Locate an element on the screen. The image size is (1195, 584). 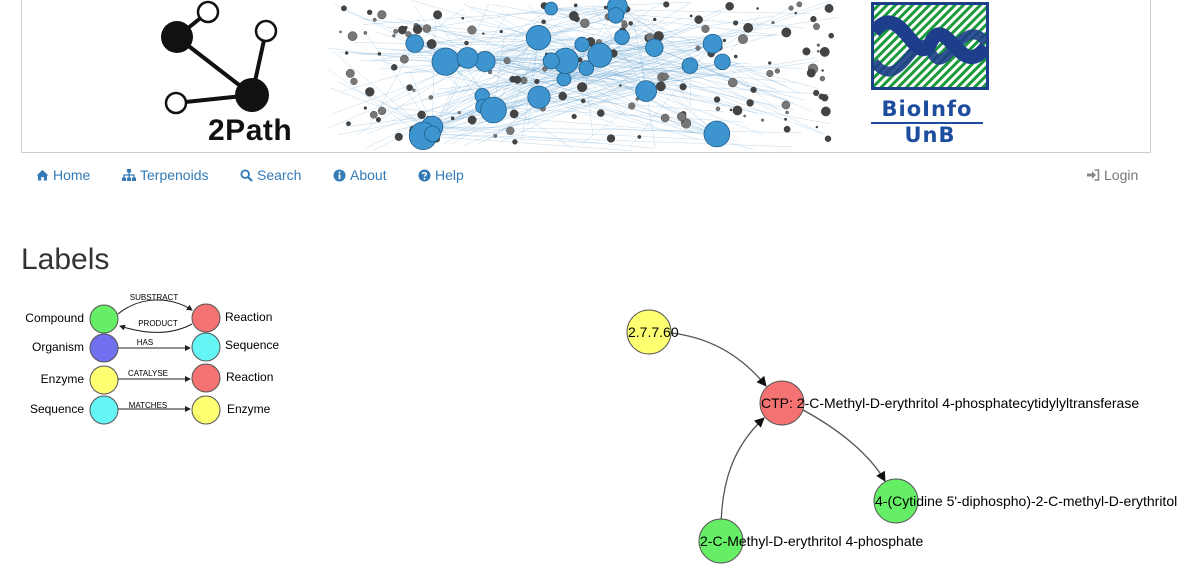
nav-search: Search is located at coordinates (270, 175).